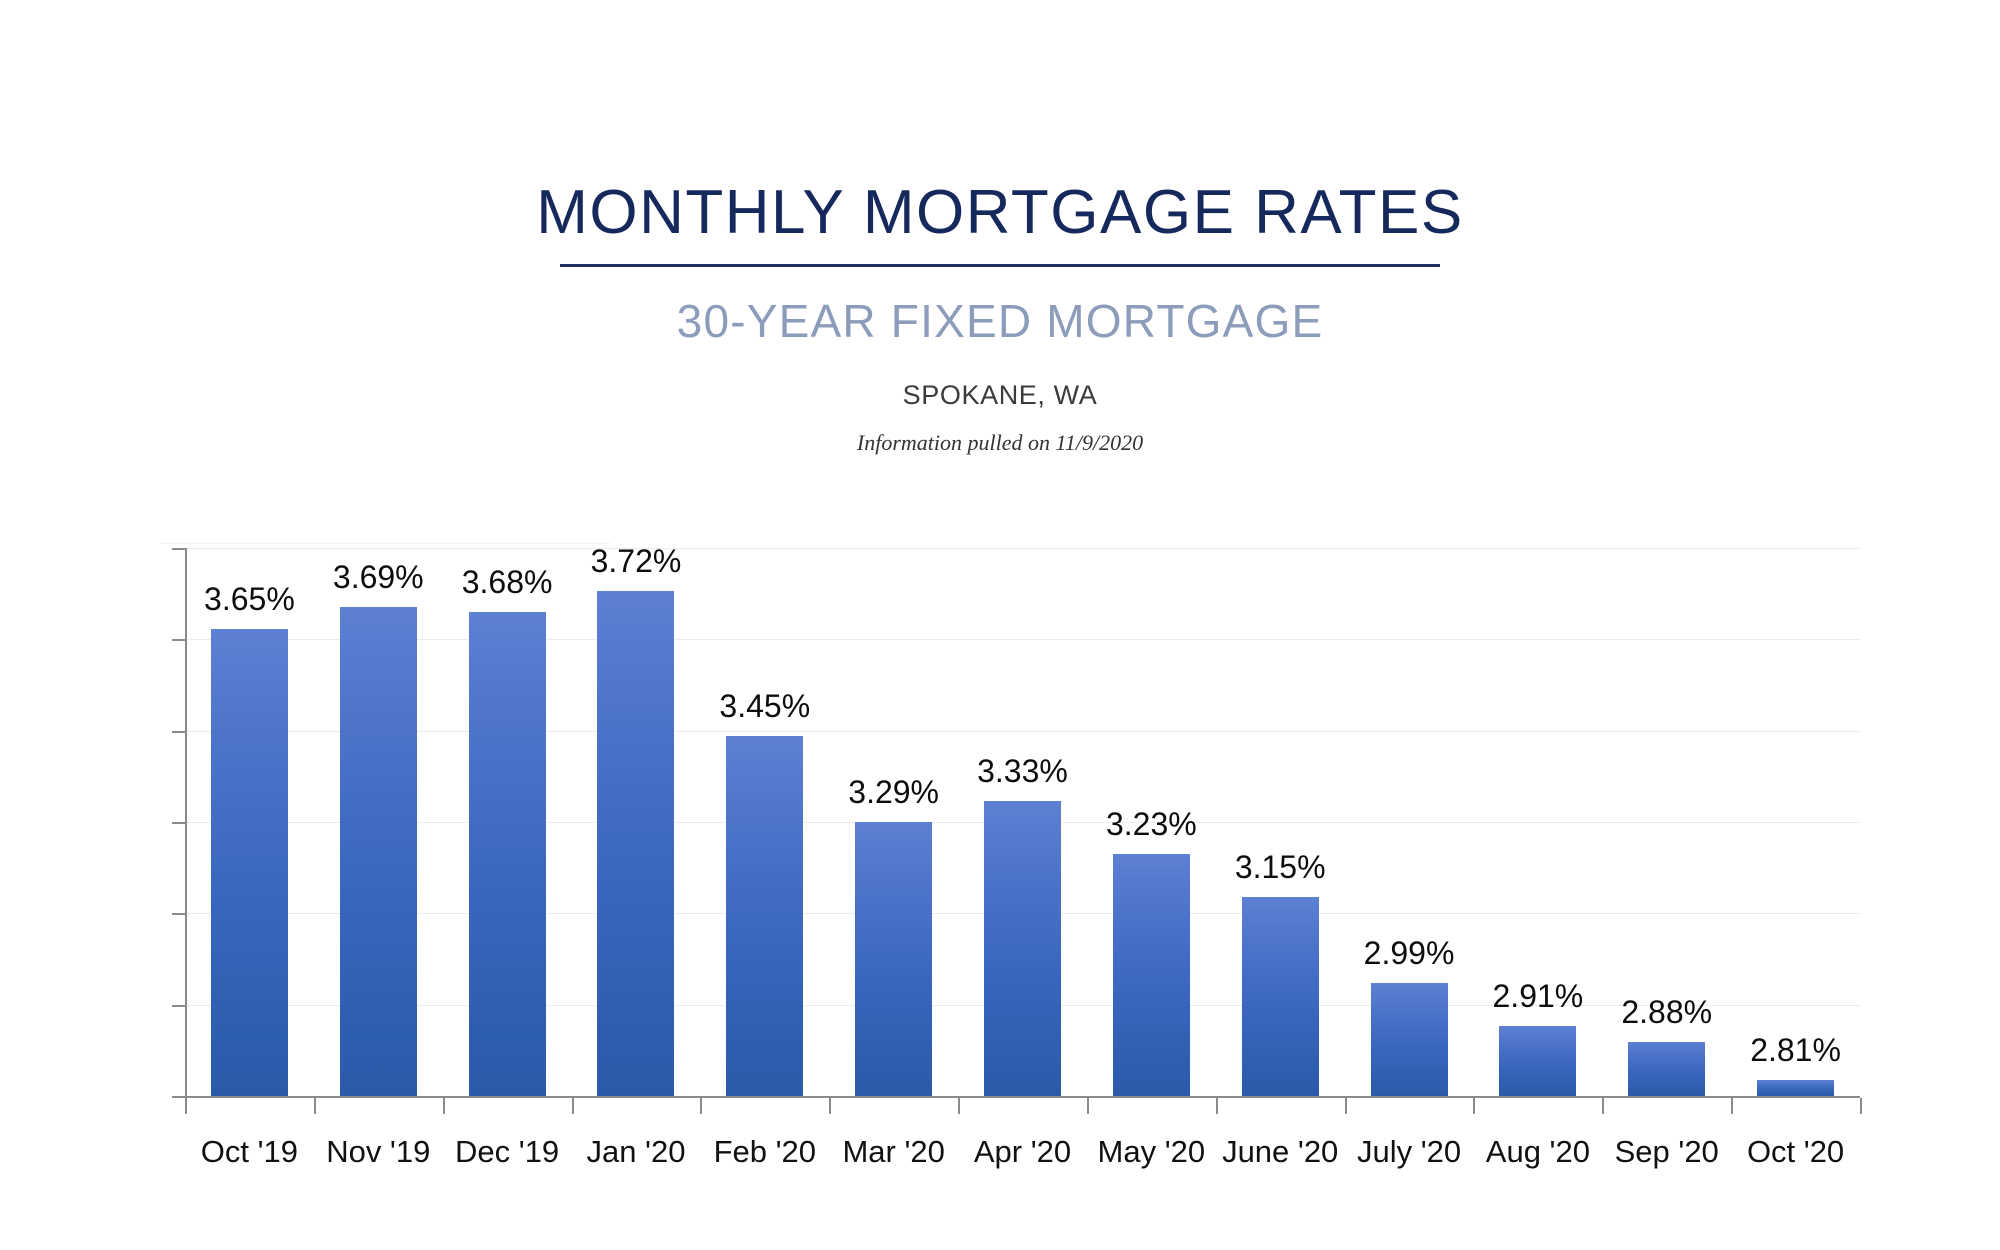  I want to click on x-axis-label: Oct '20, so click(1795, 1151).